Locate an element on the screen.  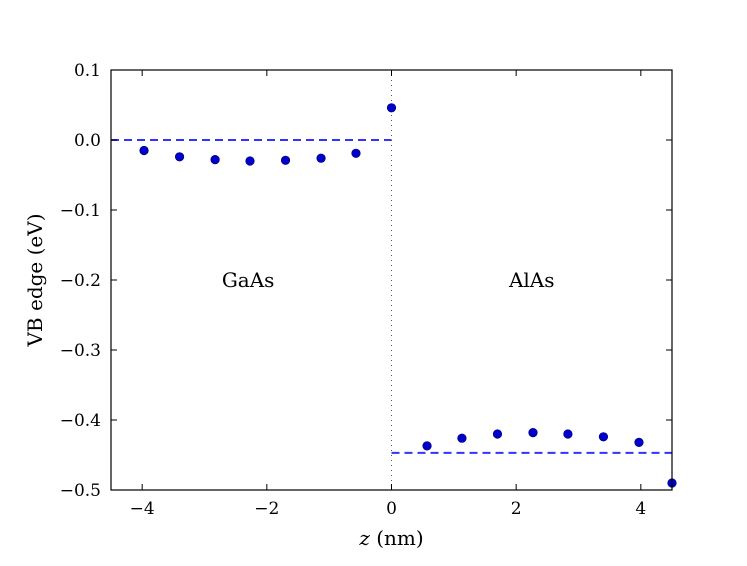
x-tick-label: −2 is located at coordinates (266, 509).